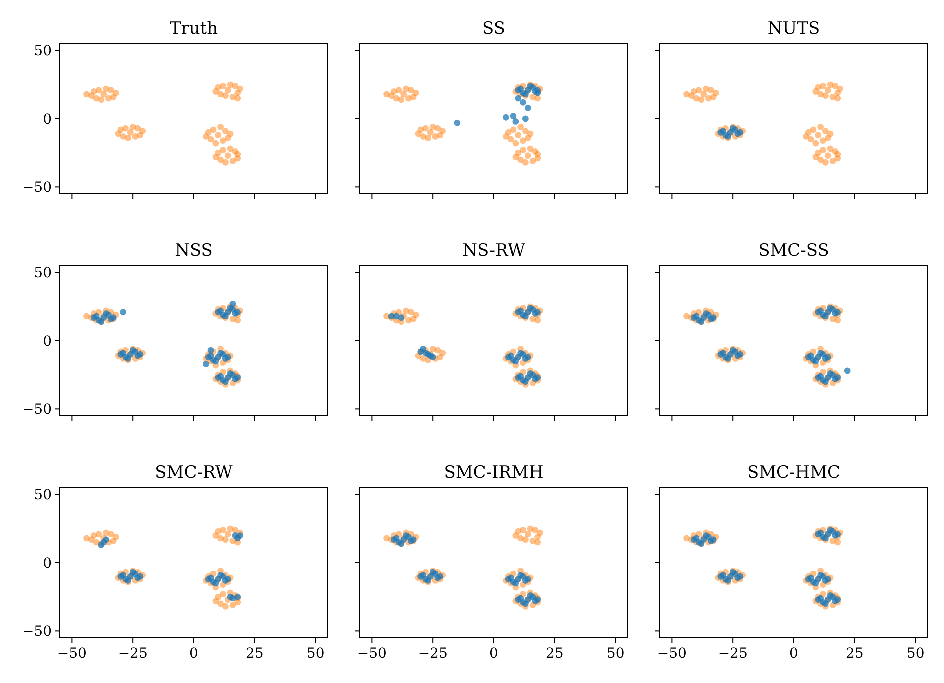 Image resolution: width=944 pixels, height=683 pixels. What do you see at coordinates (794, 473) in the screenshot?
I see `chart-title: SMC-HMC` at bounding box center [794, 473].